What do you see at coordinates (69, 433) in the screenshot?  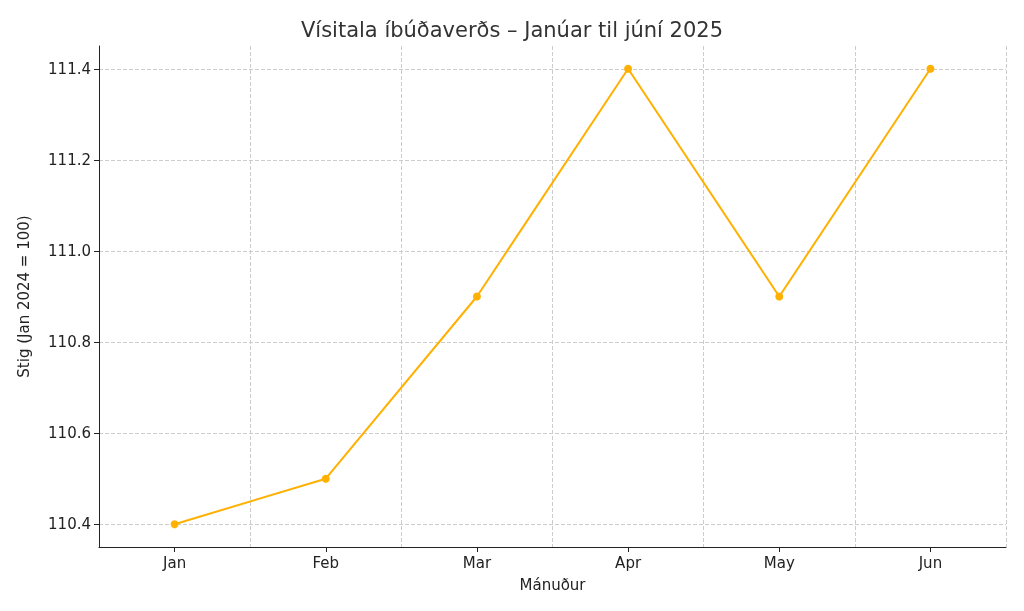 I see `y-tick-label: 110.6` at bounding box center [69, 433].